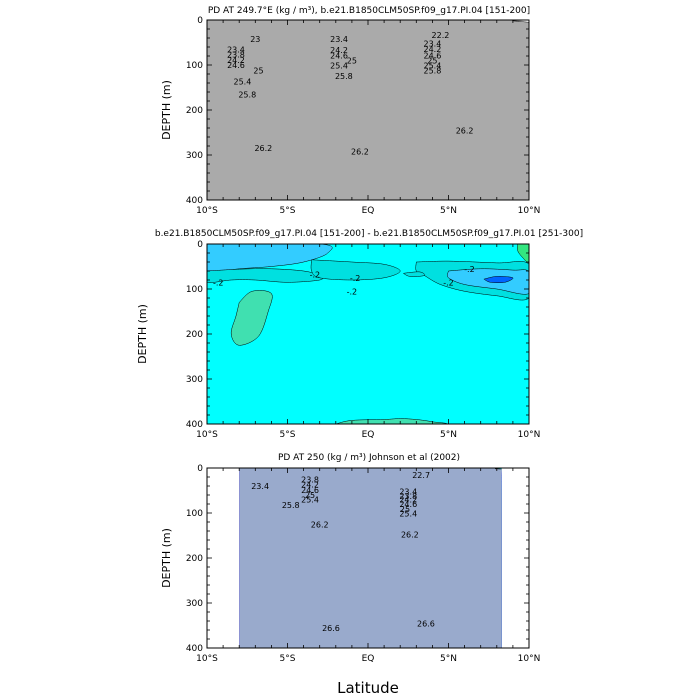  What do you see at coordinates (166, 558) in the screenshot?
I see `panel-bottom-ylabel: DEPTH (m)` at bounding box center [166, 558].